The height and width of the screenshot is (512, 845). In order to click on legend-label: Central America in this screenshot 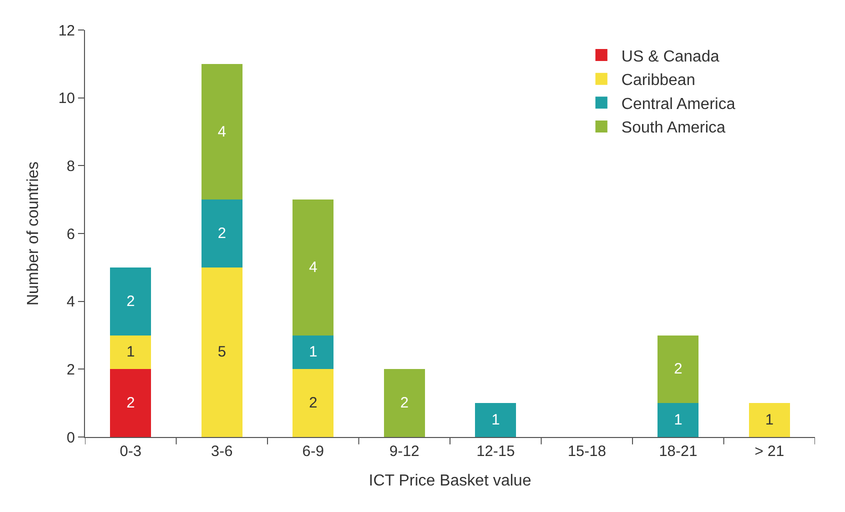, I will do `click(678, 104)`.